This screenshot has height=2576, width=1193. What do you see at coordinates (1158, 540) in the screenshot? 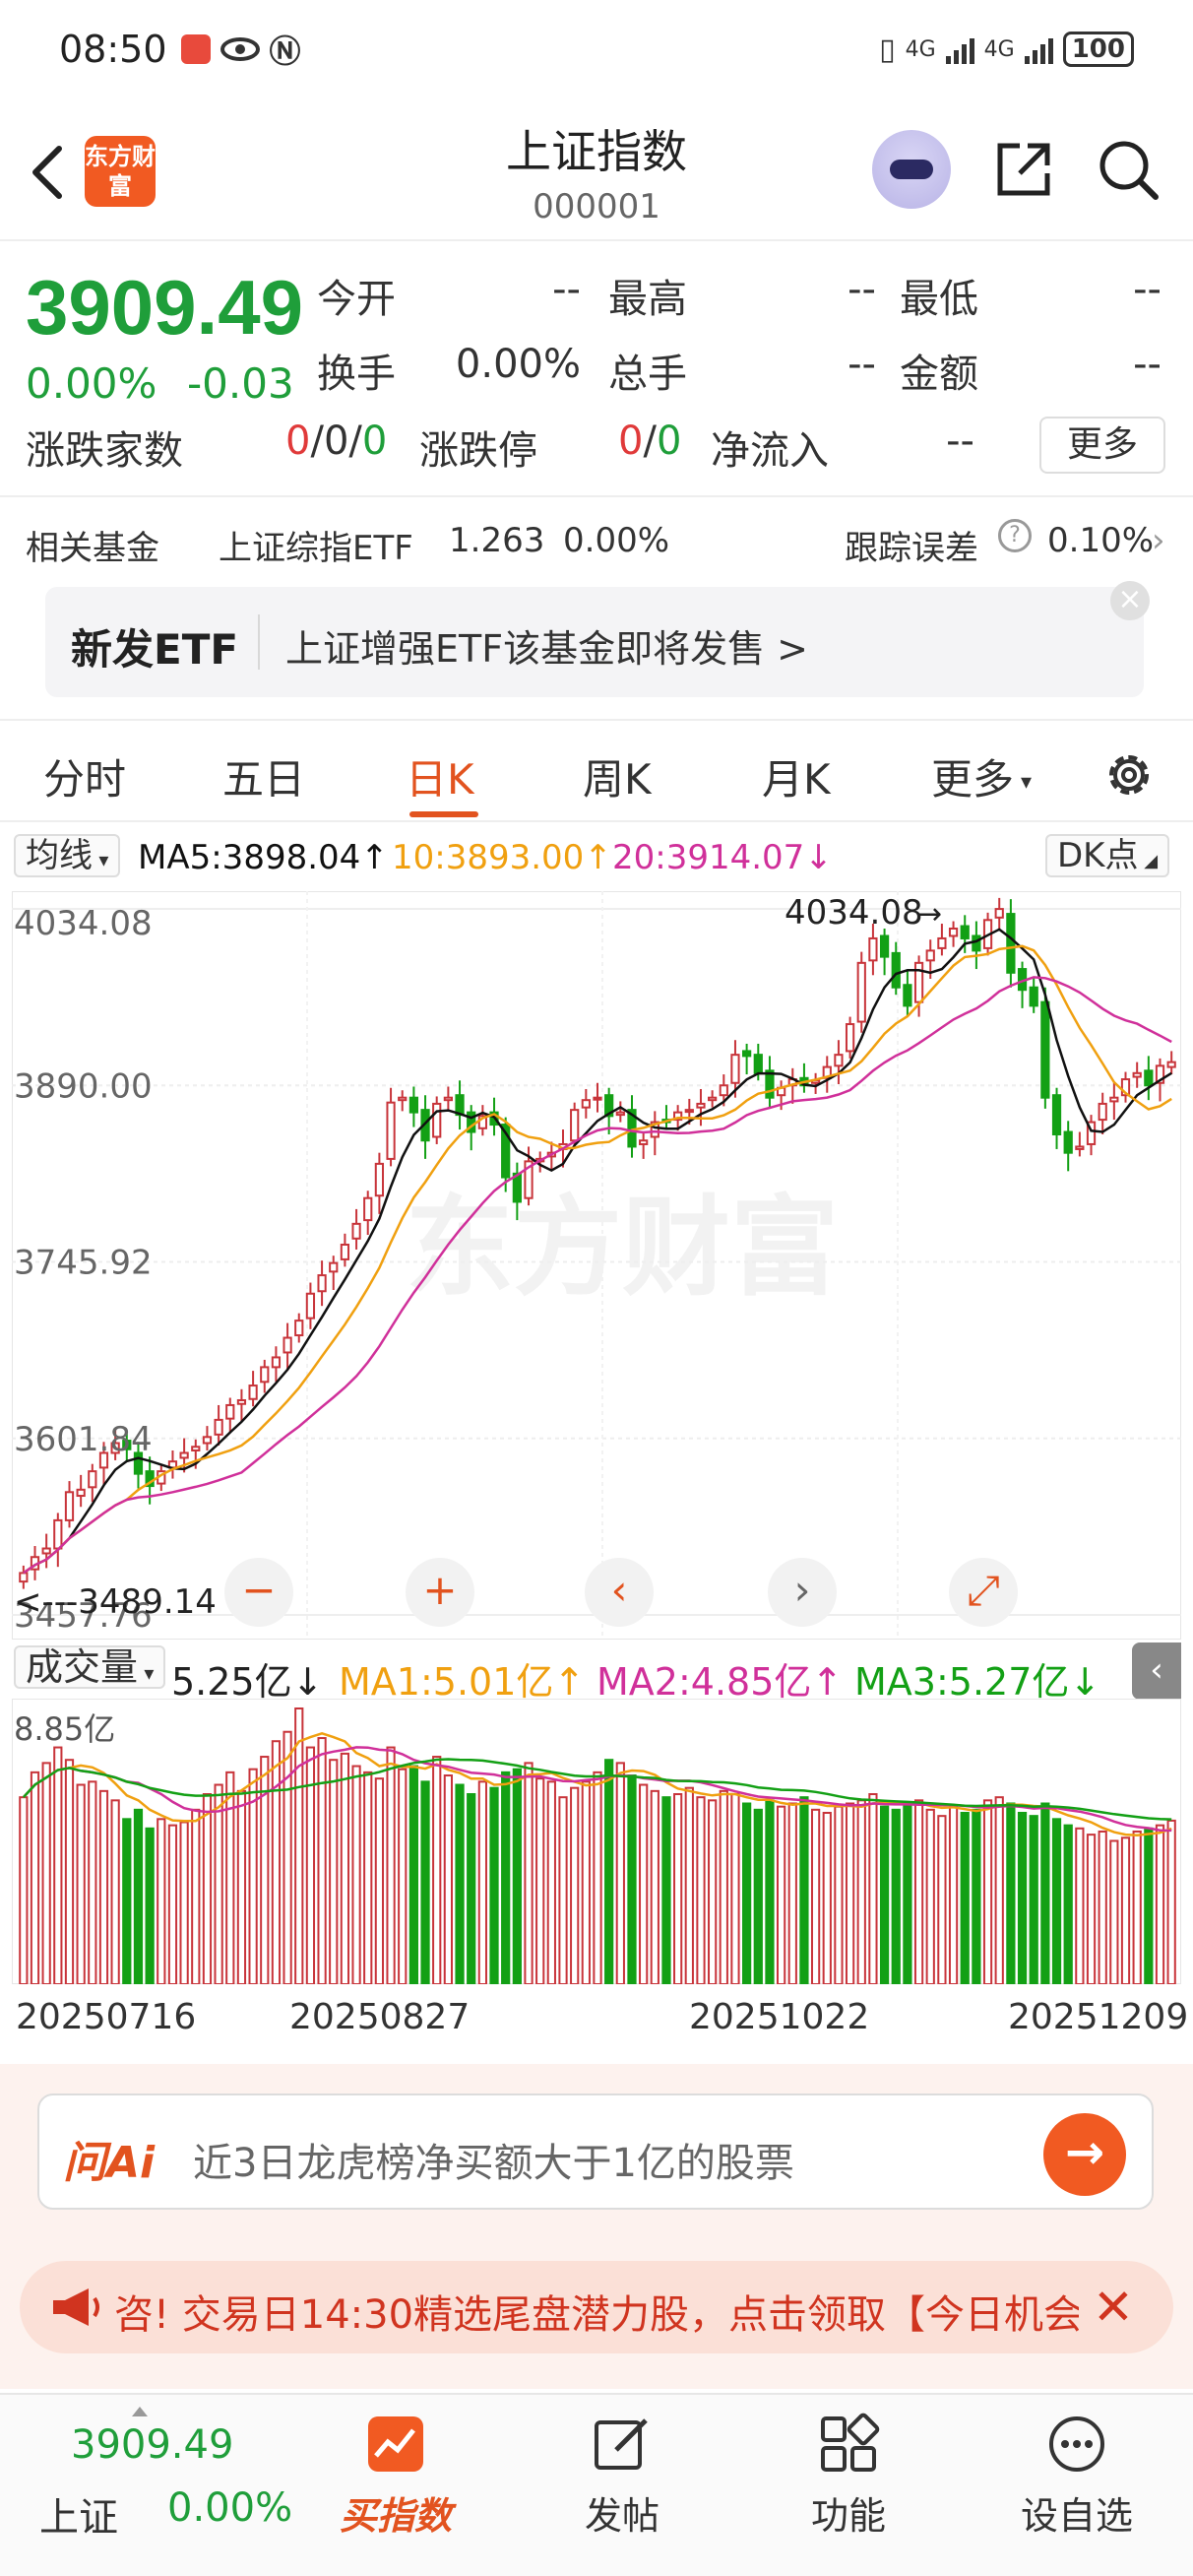
I see `chevron-right-icon: ›` at bounding box center [1158, 540].